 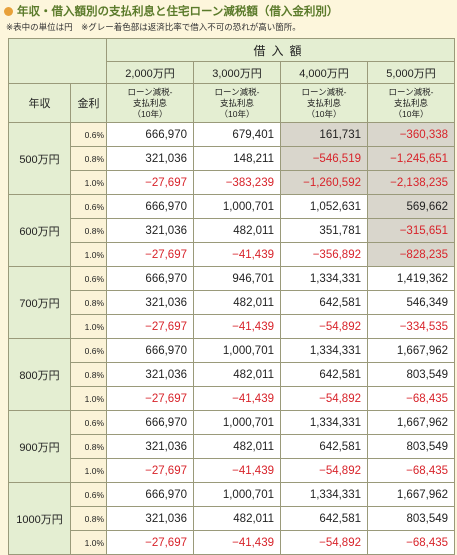 What do you see at coordinates (8, 11) in the screenshot?
I see `bullet-circle-icon` at bounding box center [8, 11].